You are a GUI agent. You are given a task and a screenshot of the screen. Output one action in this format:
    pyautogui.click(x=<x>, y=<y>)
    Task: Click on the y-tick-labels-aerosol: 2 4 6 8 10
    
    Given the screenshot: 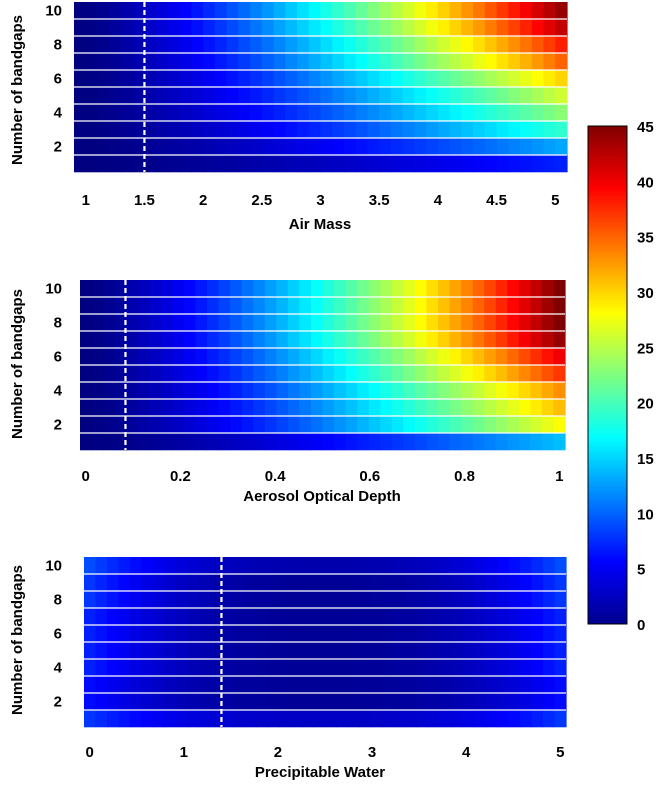 What is the action you would take?
    pyautogui.click(x=53, y=357)
    